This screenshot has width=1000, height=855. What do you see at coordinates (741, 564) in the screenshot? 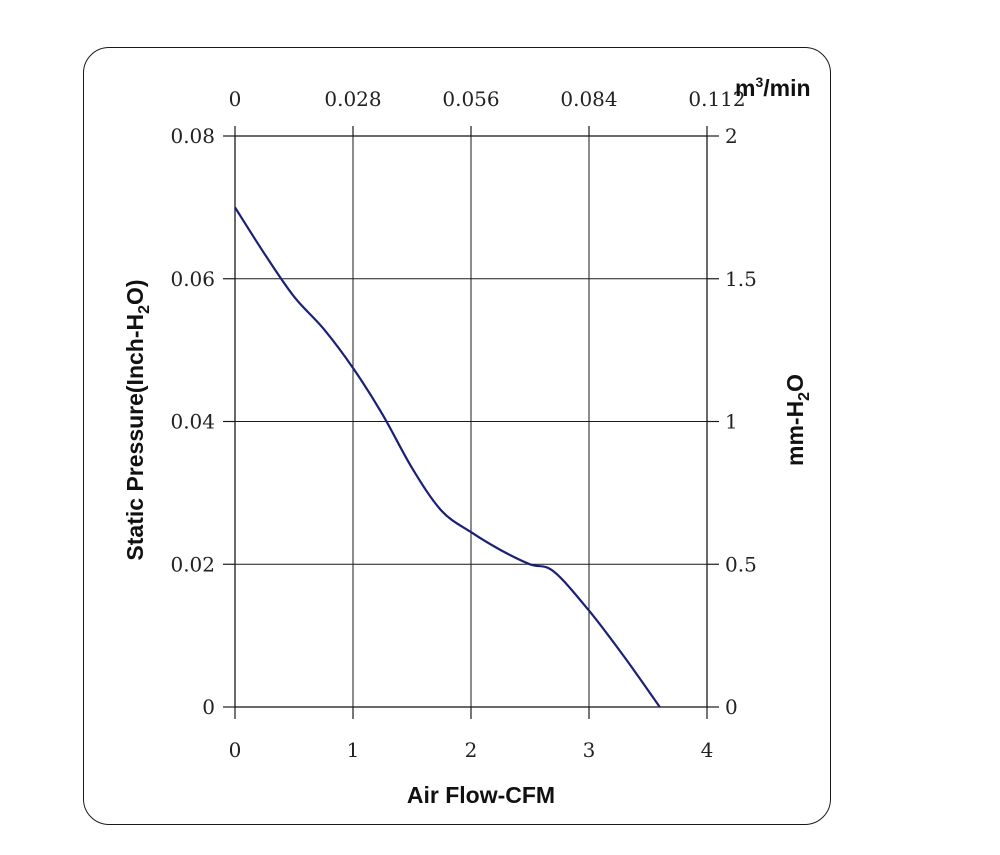
I see `y-right-tick-label: 0.5` at bounding box center [741, 564].